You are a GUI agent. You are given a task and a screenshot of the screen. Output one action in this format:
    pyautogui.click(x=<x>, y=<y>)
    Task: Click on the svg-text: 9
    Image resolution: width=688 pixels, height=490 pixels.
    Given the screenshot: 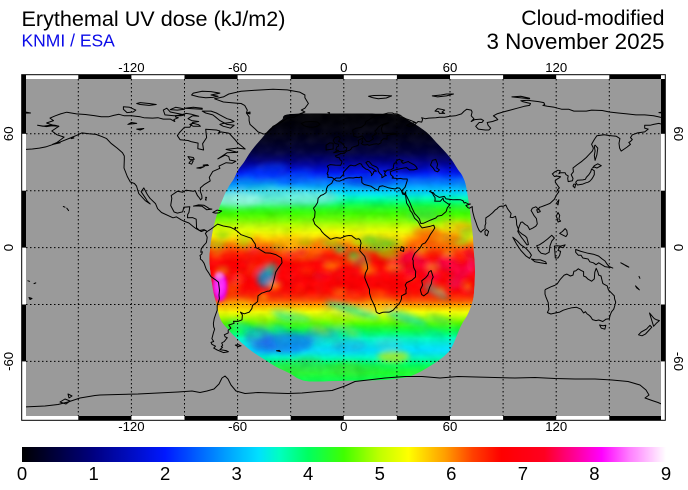 What is the action you would take?
    pyautogui.click(x=666, y=473)
    